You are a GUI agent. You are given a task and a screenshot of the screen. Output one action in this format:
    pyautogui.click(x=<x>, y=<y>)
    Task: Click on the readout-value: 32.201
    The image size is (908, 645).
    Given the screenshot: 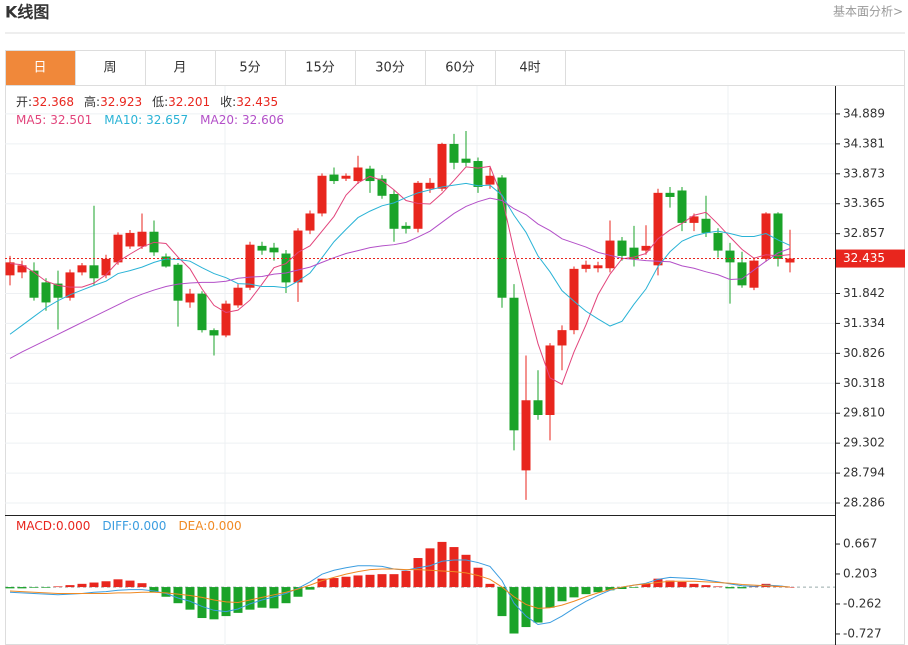 What is the action you would take?
    pyautogui.click(x=189, y=102)
    